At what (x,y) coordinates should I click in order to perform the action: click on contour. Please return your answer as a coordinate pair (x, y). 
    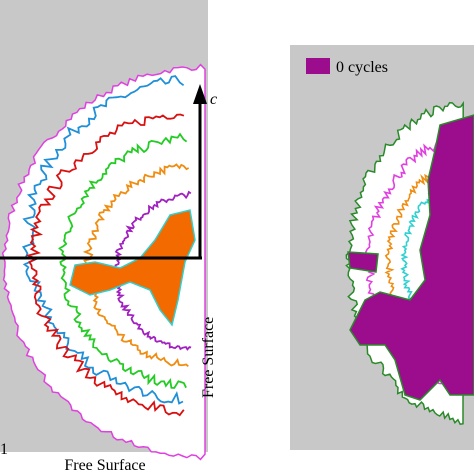
    Looking at the image, I should click on (123, 260).